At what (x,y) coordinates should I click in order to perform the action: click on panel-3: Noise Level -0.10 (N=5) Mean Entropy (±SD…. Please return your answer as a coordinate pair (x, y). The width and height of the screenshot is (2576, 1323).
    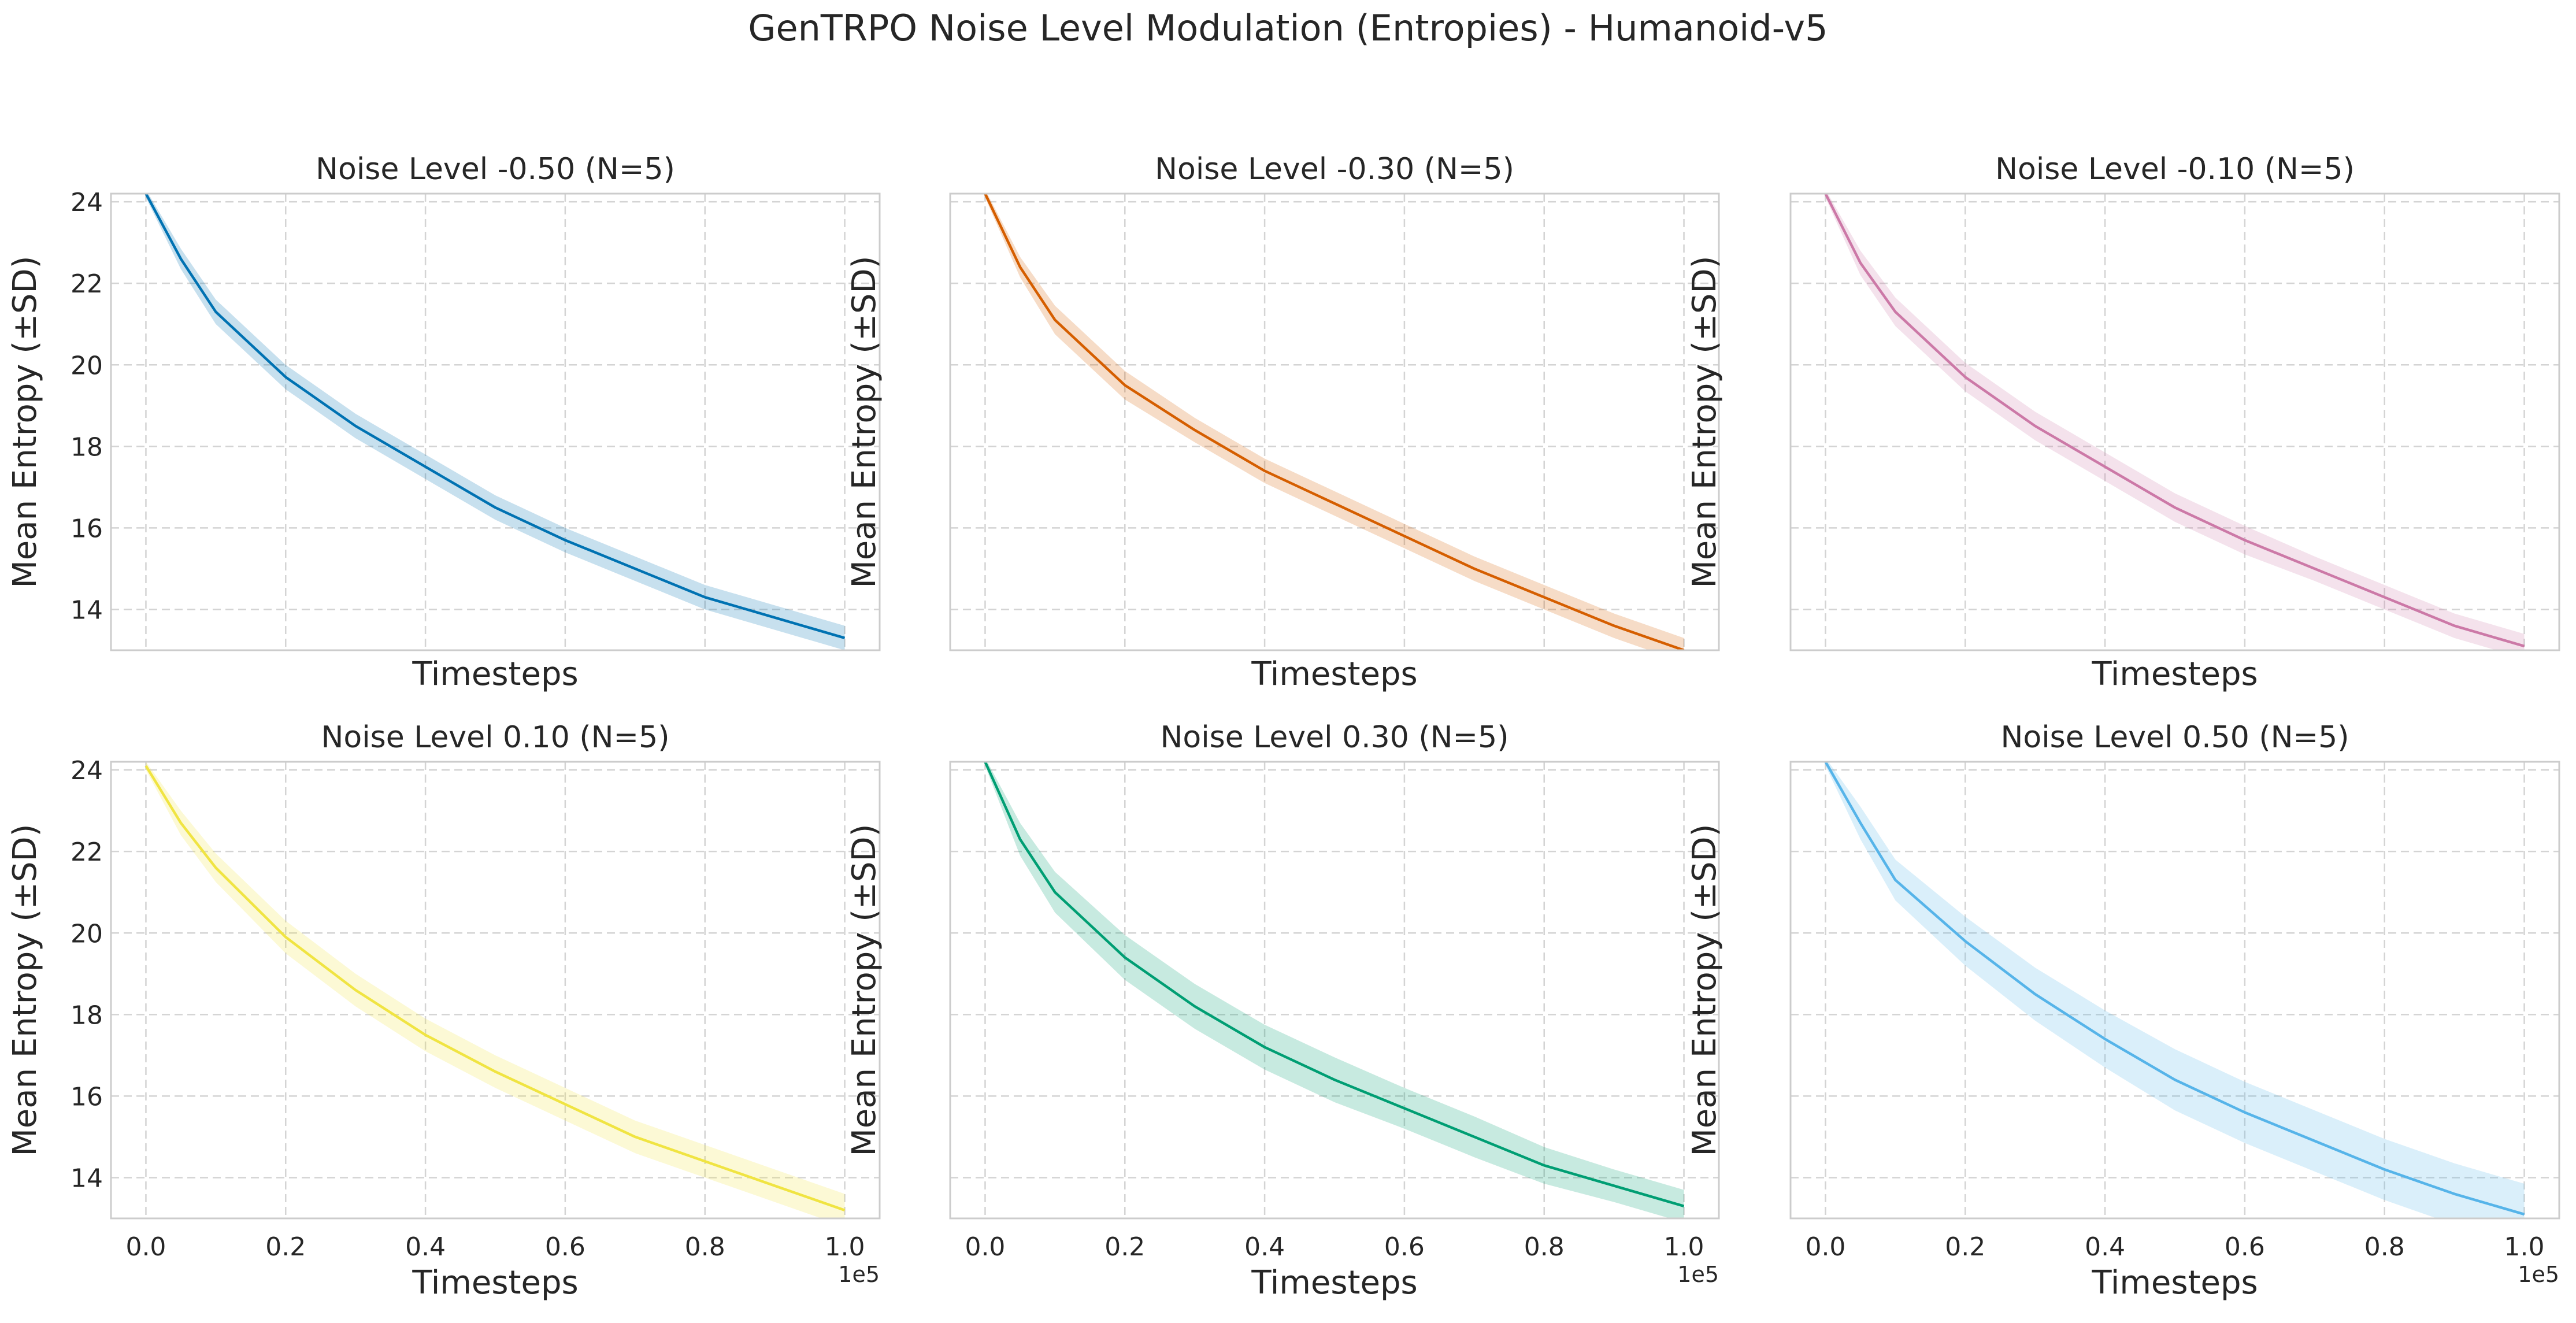
    Looking at the image, I should click on (2123, 422).